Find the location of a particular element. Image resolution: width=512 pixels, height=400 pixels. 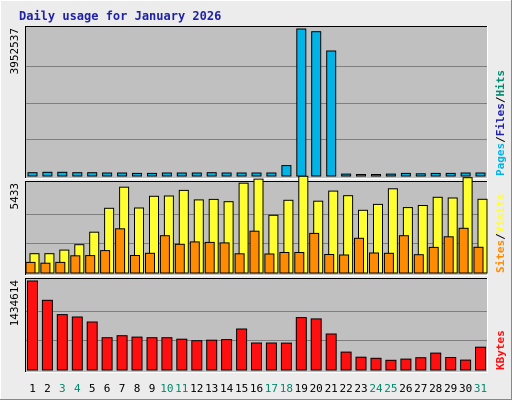

legend-visits: Visits is located at coordinates (500, 214).